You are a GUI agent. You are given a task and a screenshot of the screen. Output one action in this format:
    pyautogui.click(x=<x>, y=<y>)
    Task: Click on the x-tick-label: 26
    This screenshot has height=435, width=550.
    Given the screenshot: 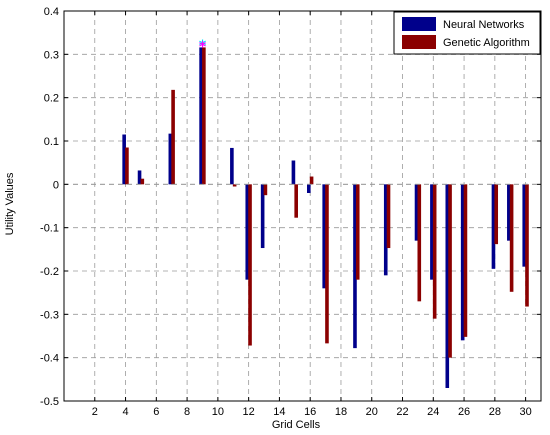 What is the action you would take?
    pyautogui.click(x=464, y=412)
    